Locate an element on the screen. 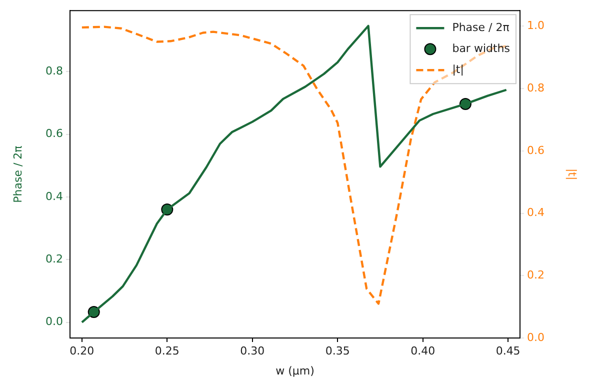 This screenshot has height=390, width=590. y2-tick-label: 1.0 is located at coordinates (535, 25).